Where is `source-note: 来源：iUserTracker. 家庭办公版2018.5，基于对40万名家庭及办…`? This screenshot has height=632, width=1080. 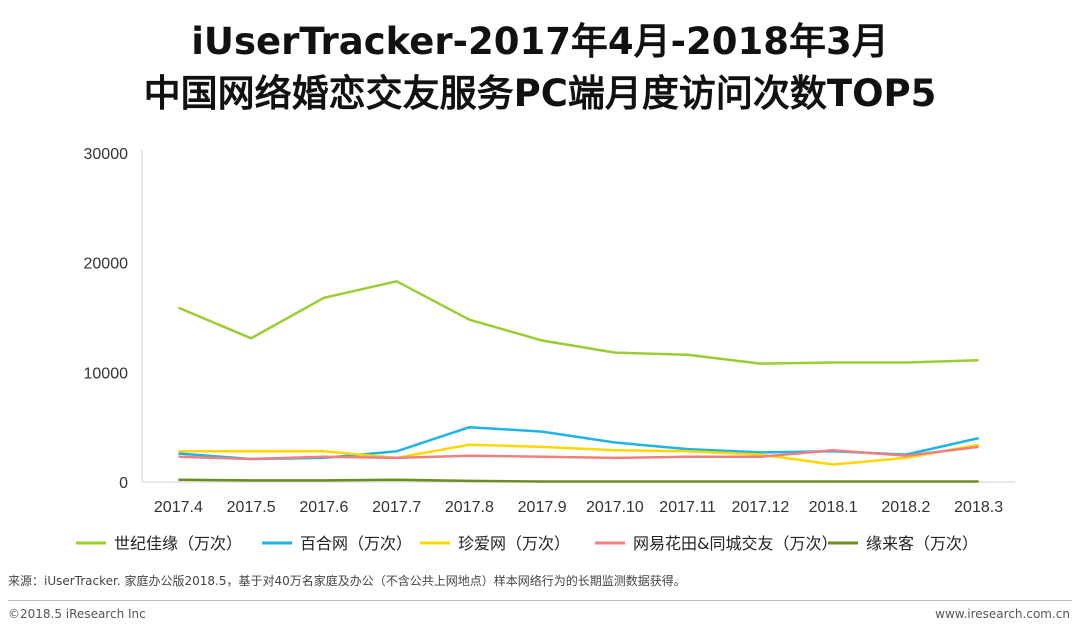 source-note: 来源：iUserTracker. 家庭办公版2018.5，基于对40万名家庭及办… is located at coordinates (347, 581).